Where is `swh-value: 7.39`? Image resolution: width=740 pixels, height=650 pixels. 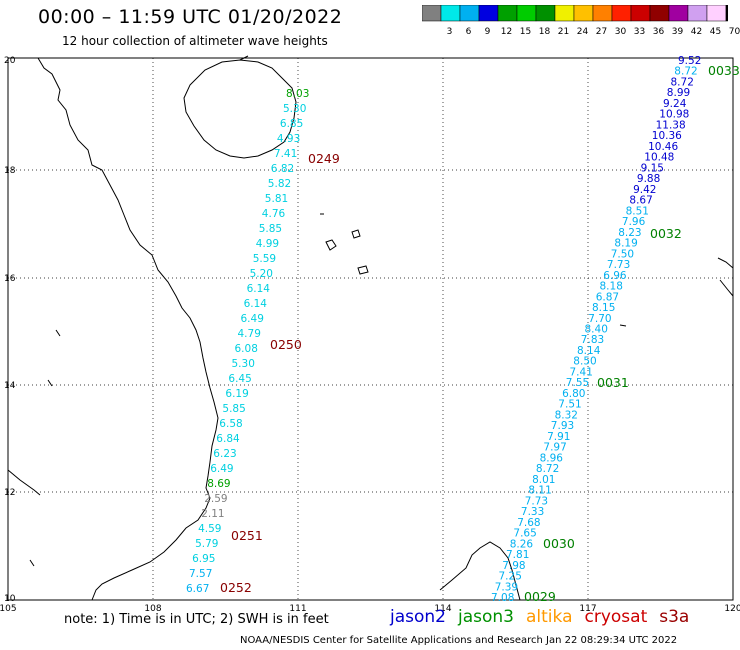
swh-value: 7.39 is located at coordinates (506, 587).